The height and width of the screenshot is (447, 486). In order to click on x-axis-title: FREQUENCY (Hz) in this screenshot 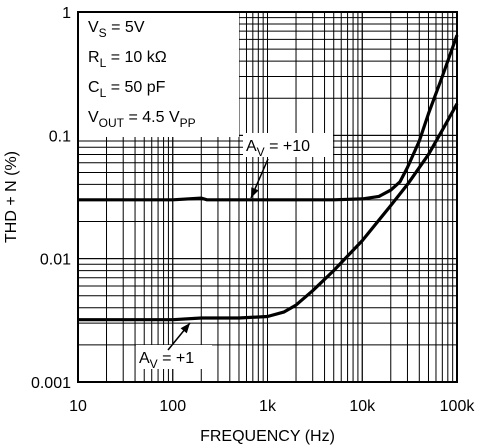, I will do `click(267, 436)`.